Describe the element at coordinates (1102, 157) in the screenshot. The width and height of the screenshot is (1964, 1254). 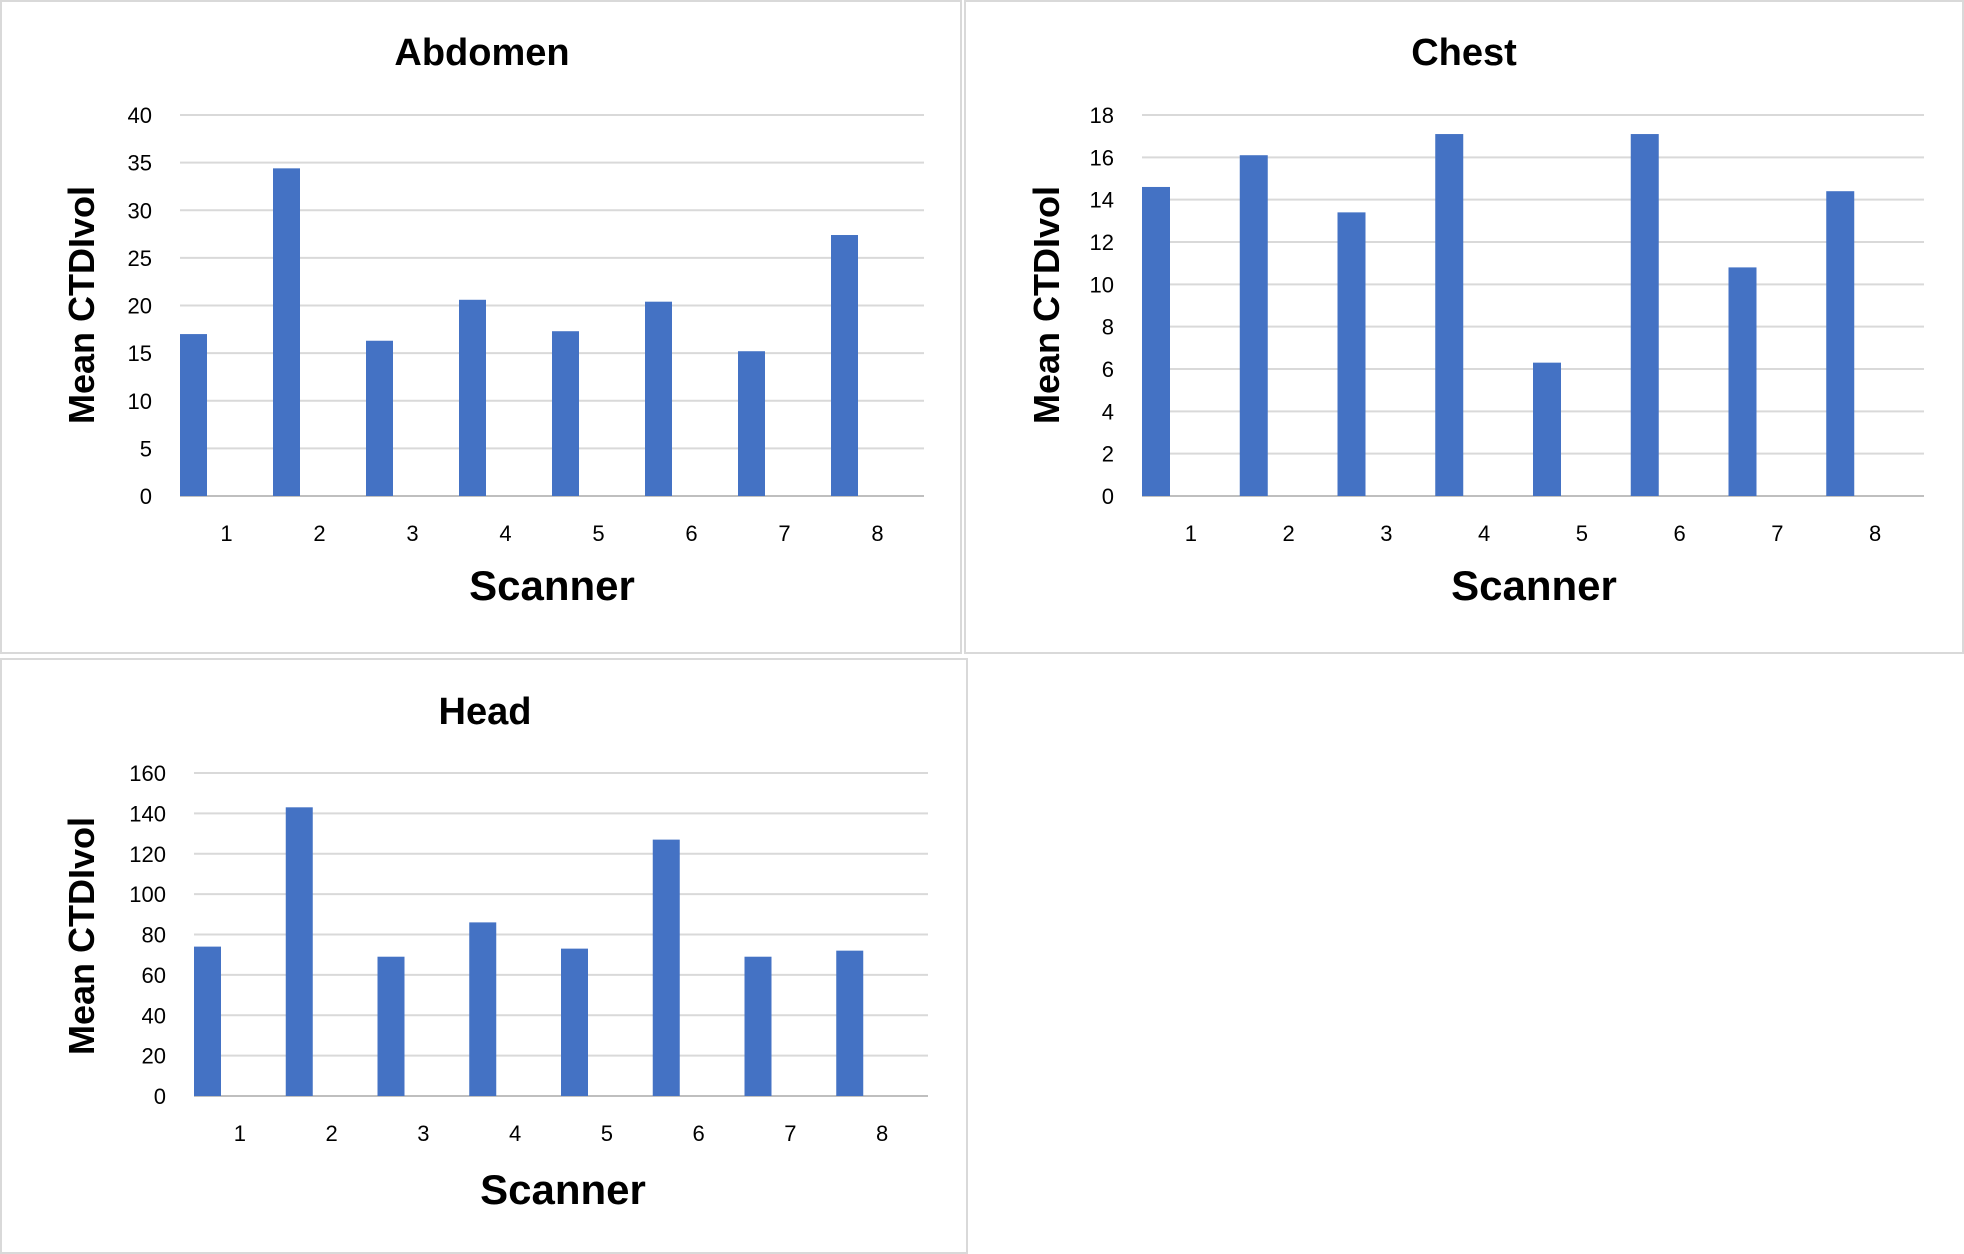
I see `y-tick-label: 16` at that location.